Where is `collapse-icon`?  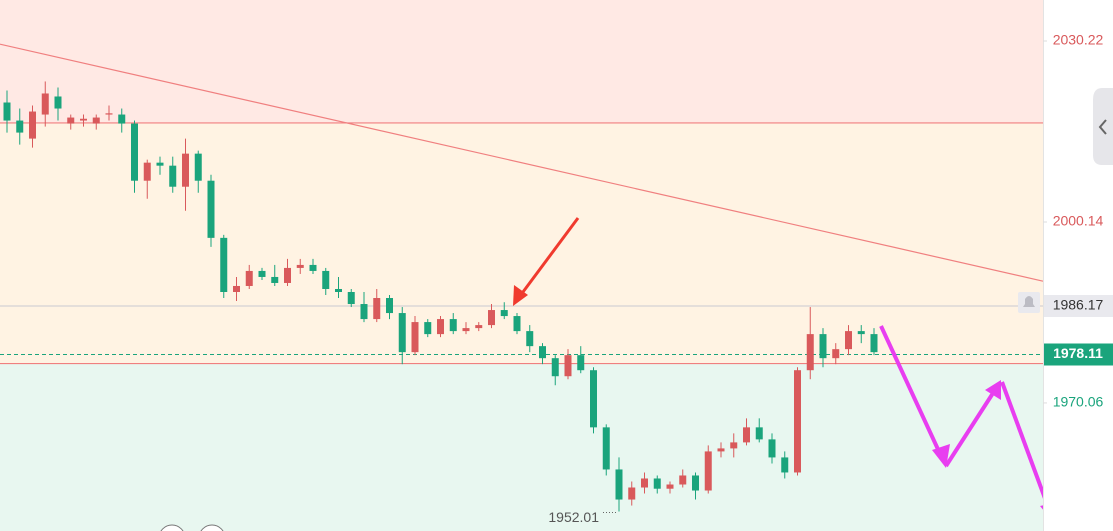 collapse-icon is located at coordinates (1102, 127).